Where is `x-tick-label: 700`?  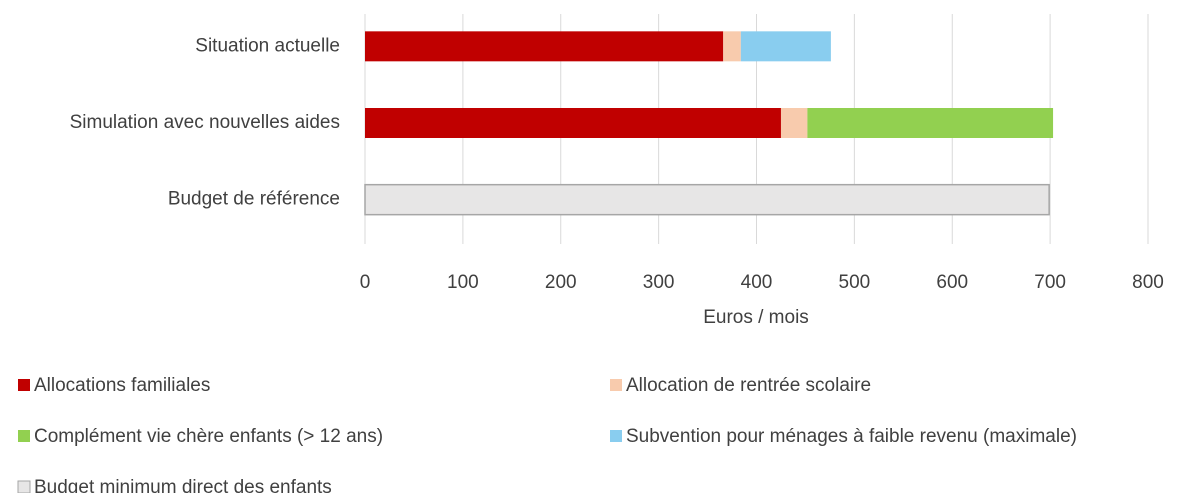 x-tick-label: 700 is located at coordinates (1050, 282).